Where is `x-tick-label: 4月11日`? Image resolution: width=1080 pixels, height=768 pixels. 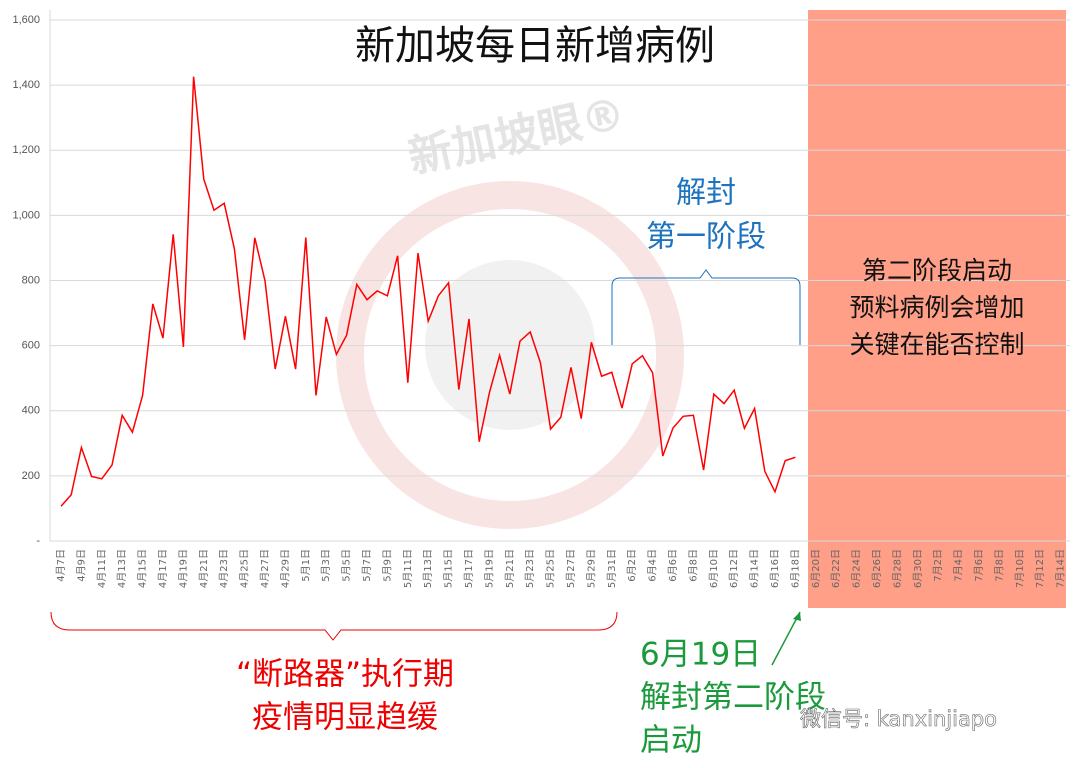 x-tick-label: 4月11日 is located at coordinates (102, 568).